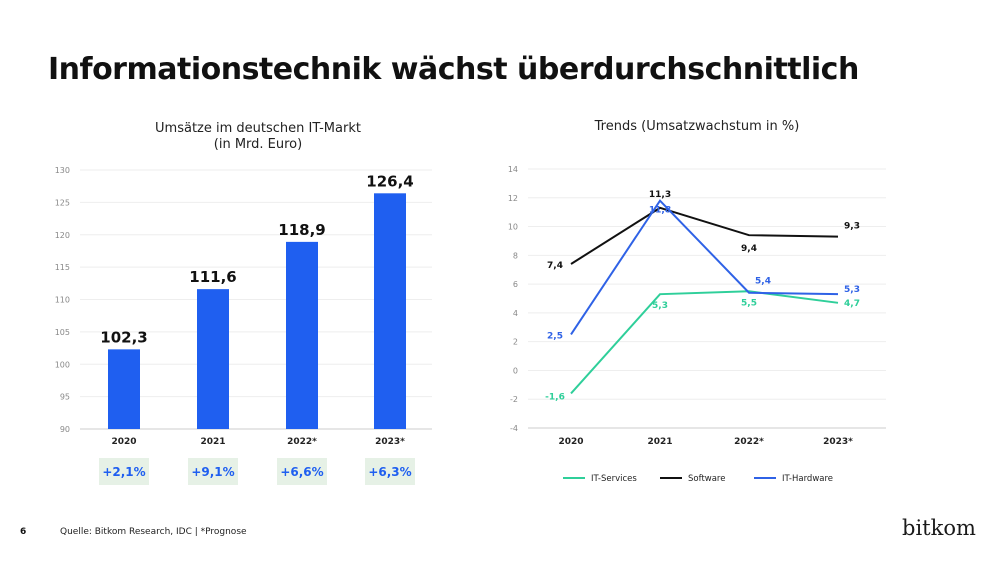 Image resolution: width=1000 pixels, height=563 pixels. What do you see at coordinates (389, 181) in the screenshot?
I see `bar-value-label: 126,4` at bounding box center [389, 181].